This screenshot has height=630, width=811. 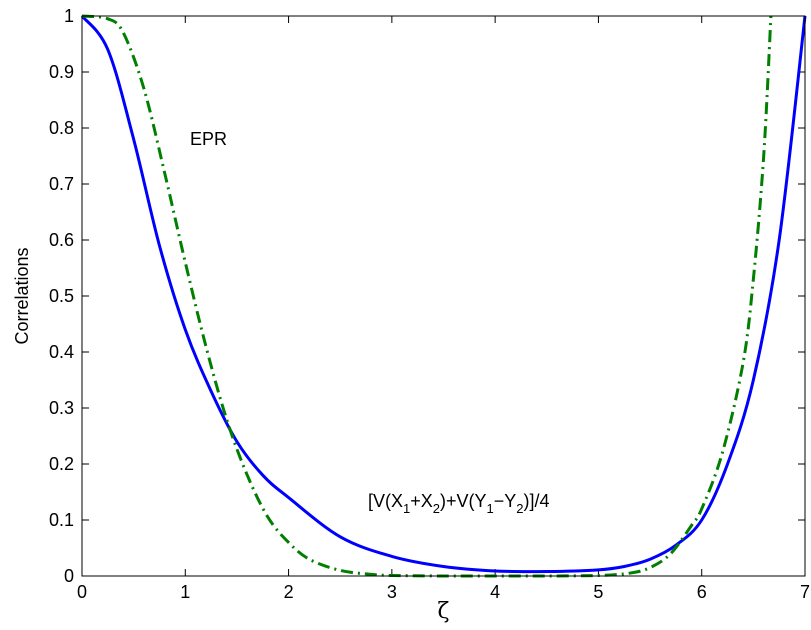 I want to click on variance-annotation: [V(X1+X2)+V(Y1−Y2)]/4, so click(x=459, y=503).